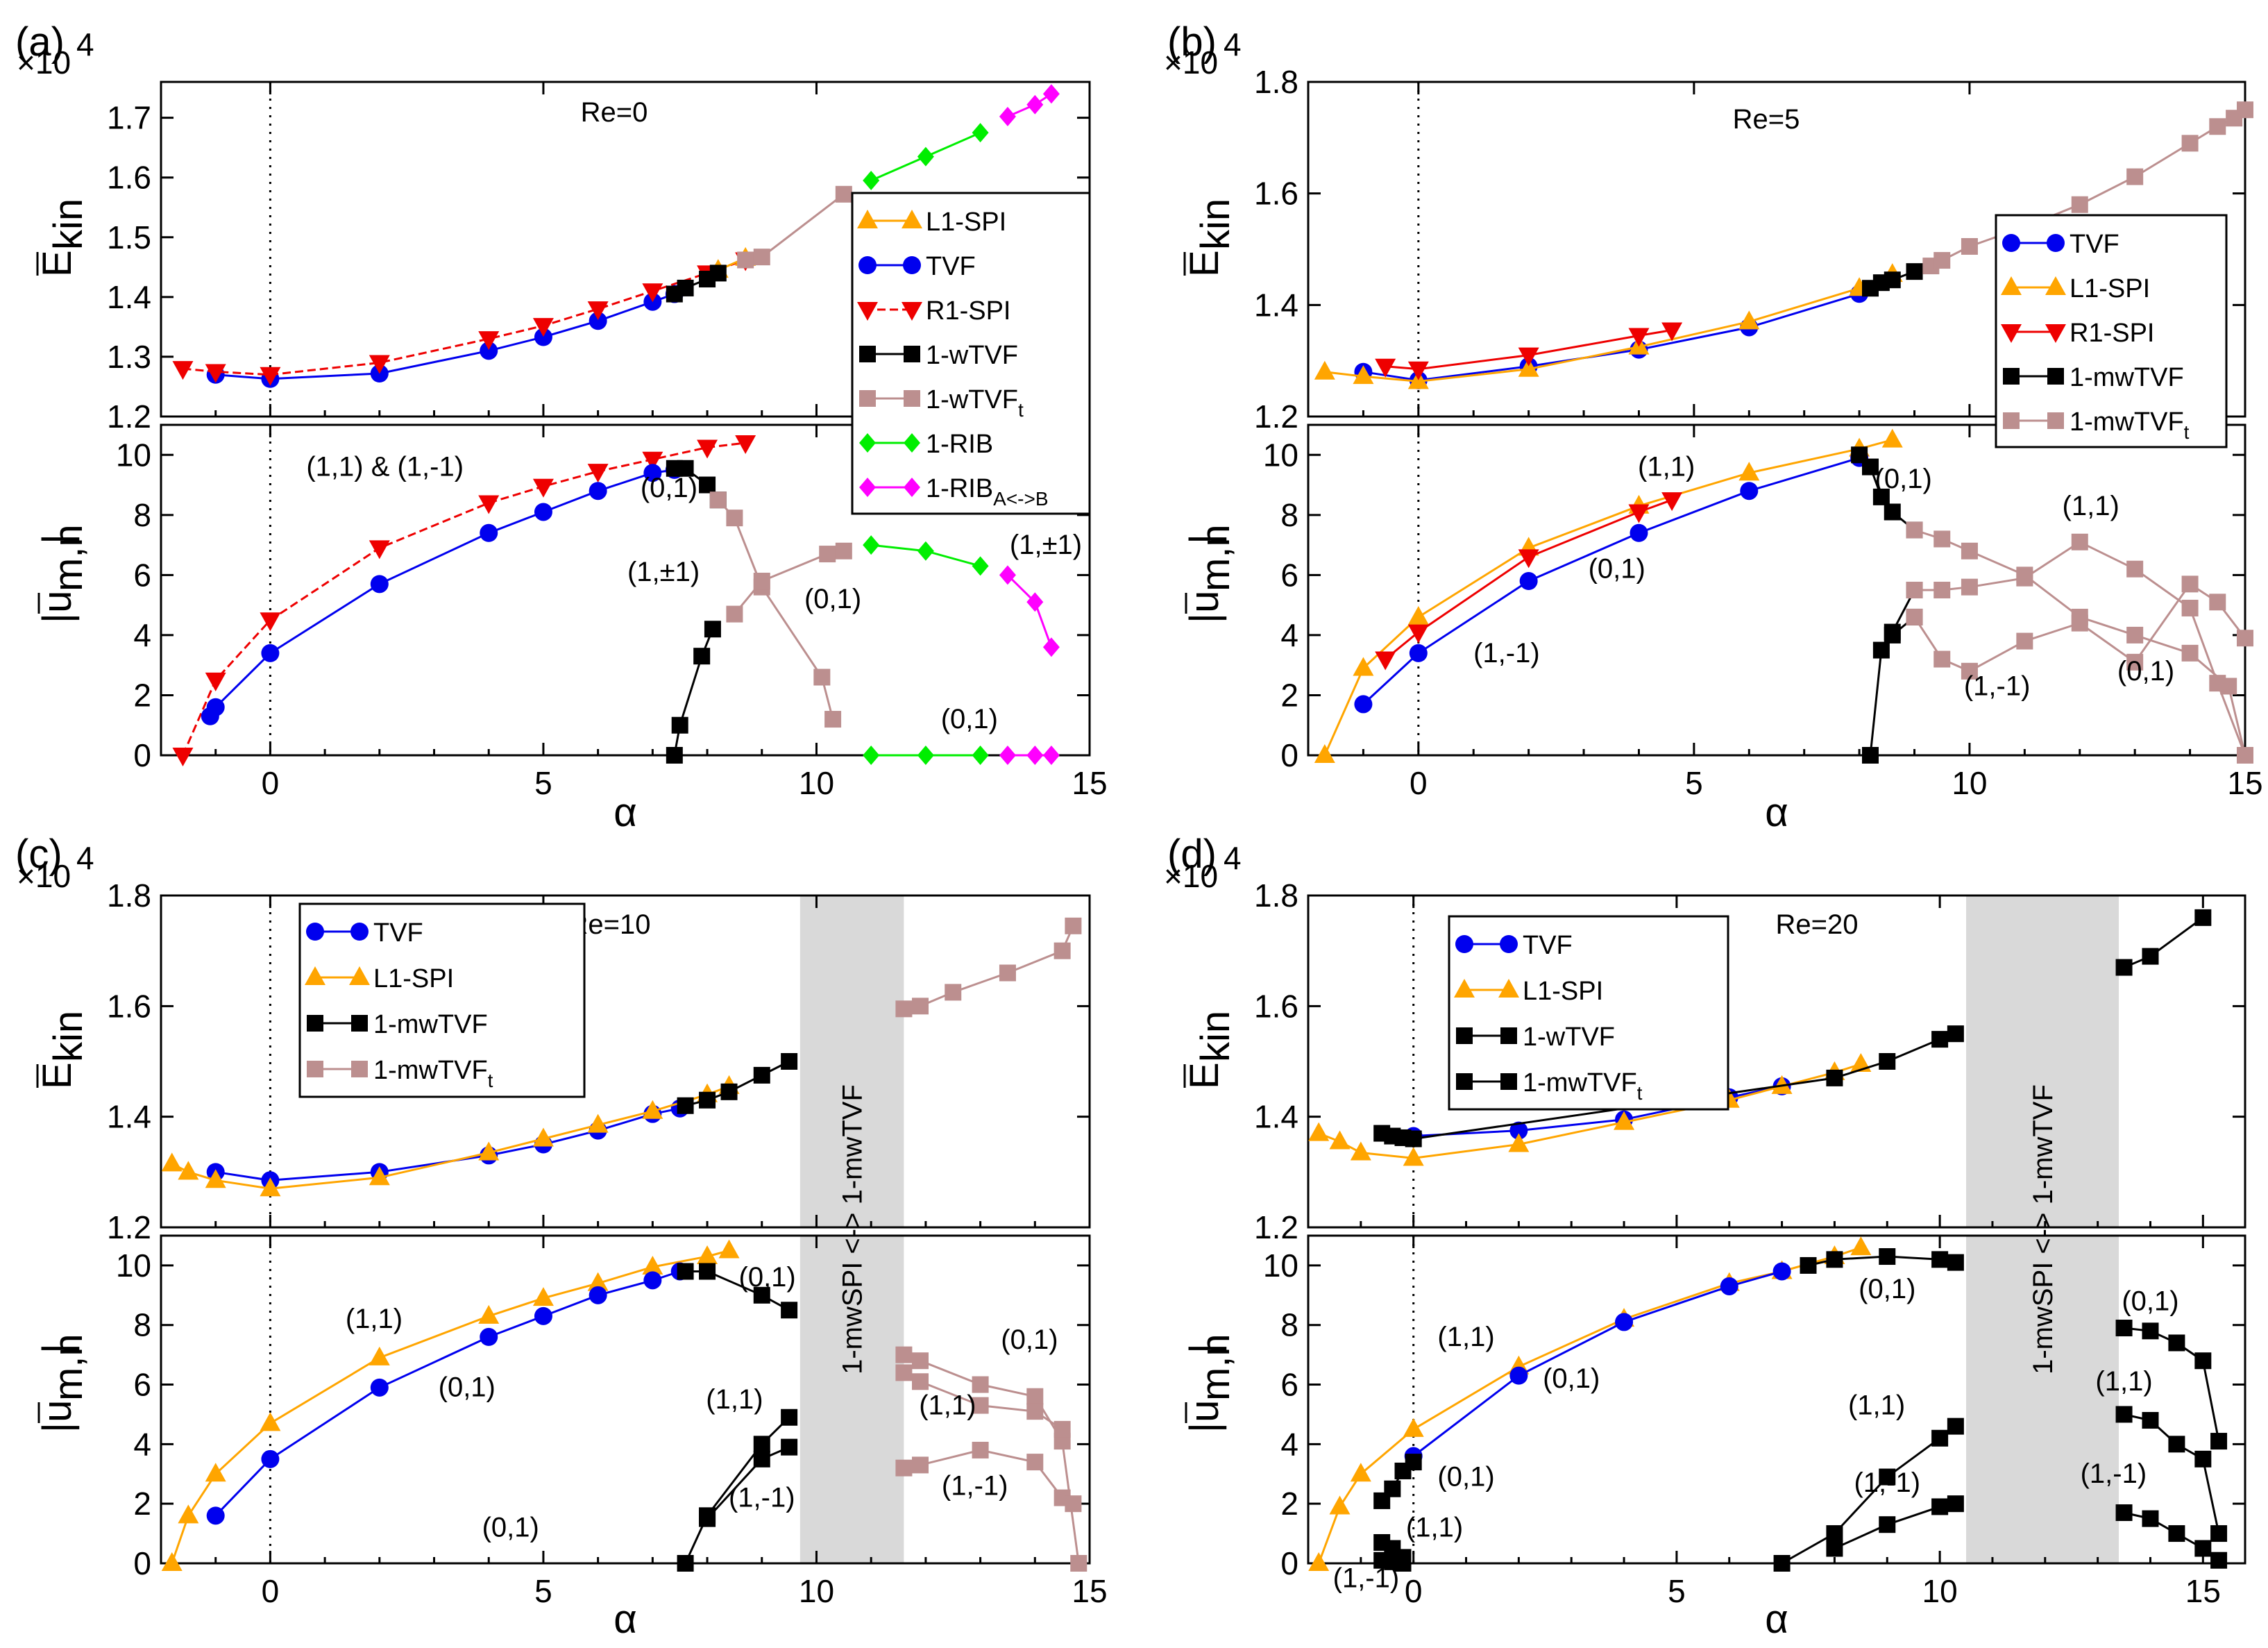 This screenshot has width=2268, height=1648. I want to click on panel3-bottom-series-1-mwtvft-1-1-, so click(2171, 1474).